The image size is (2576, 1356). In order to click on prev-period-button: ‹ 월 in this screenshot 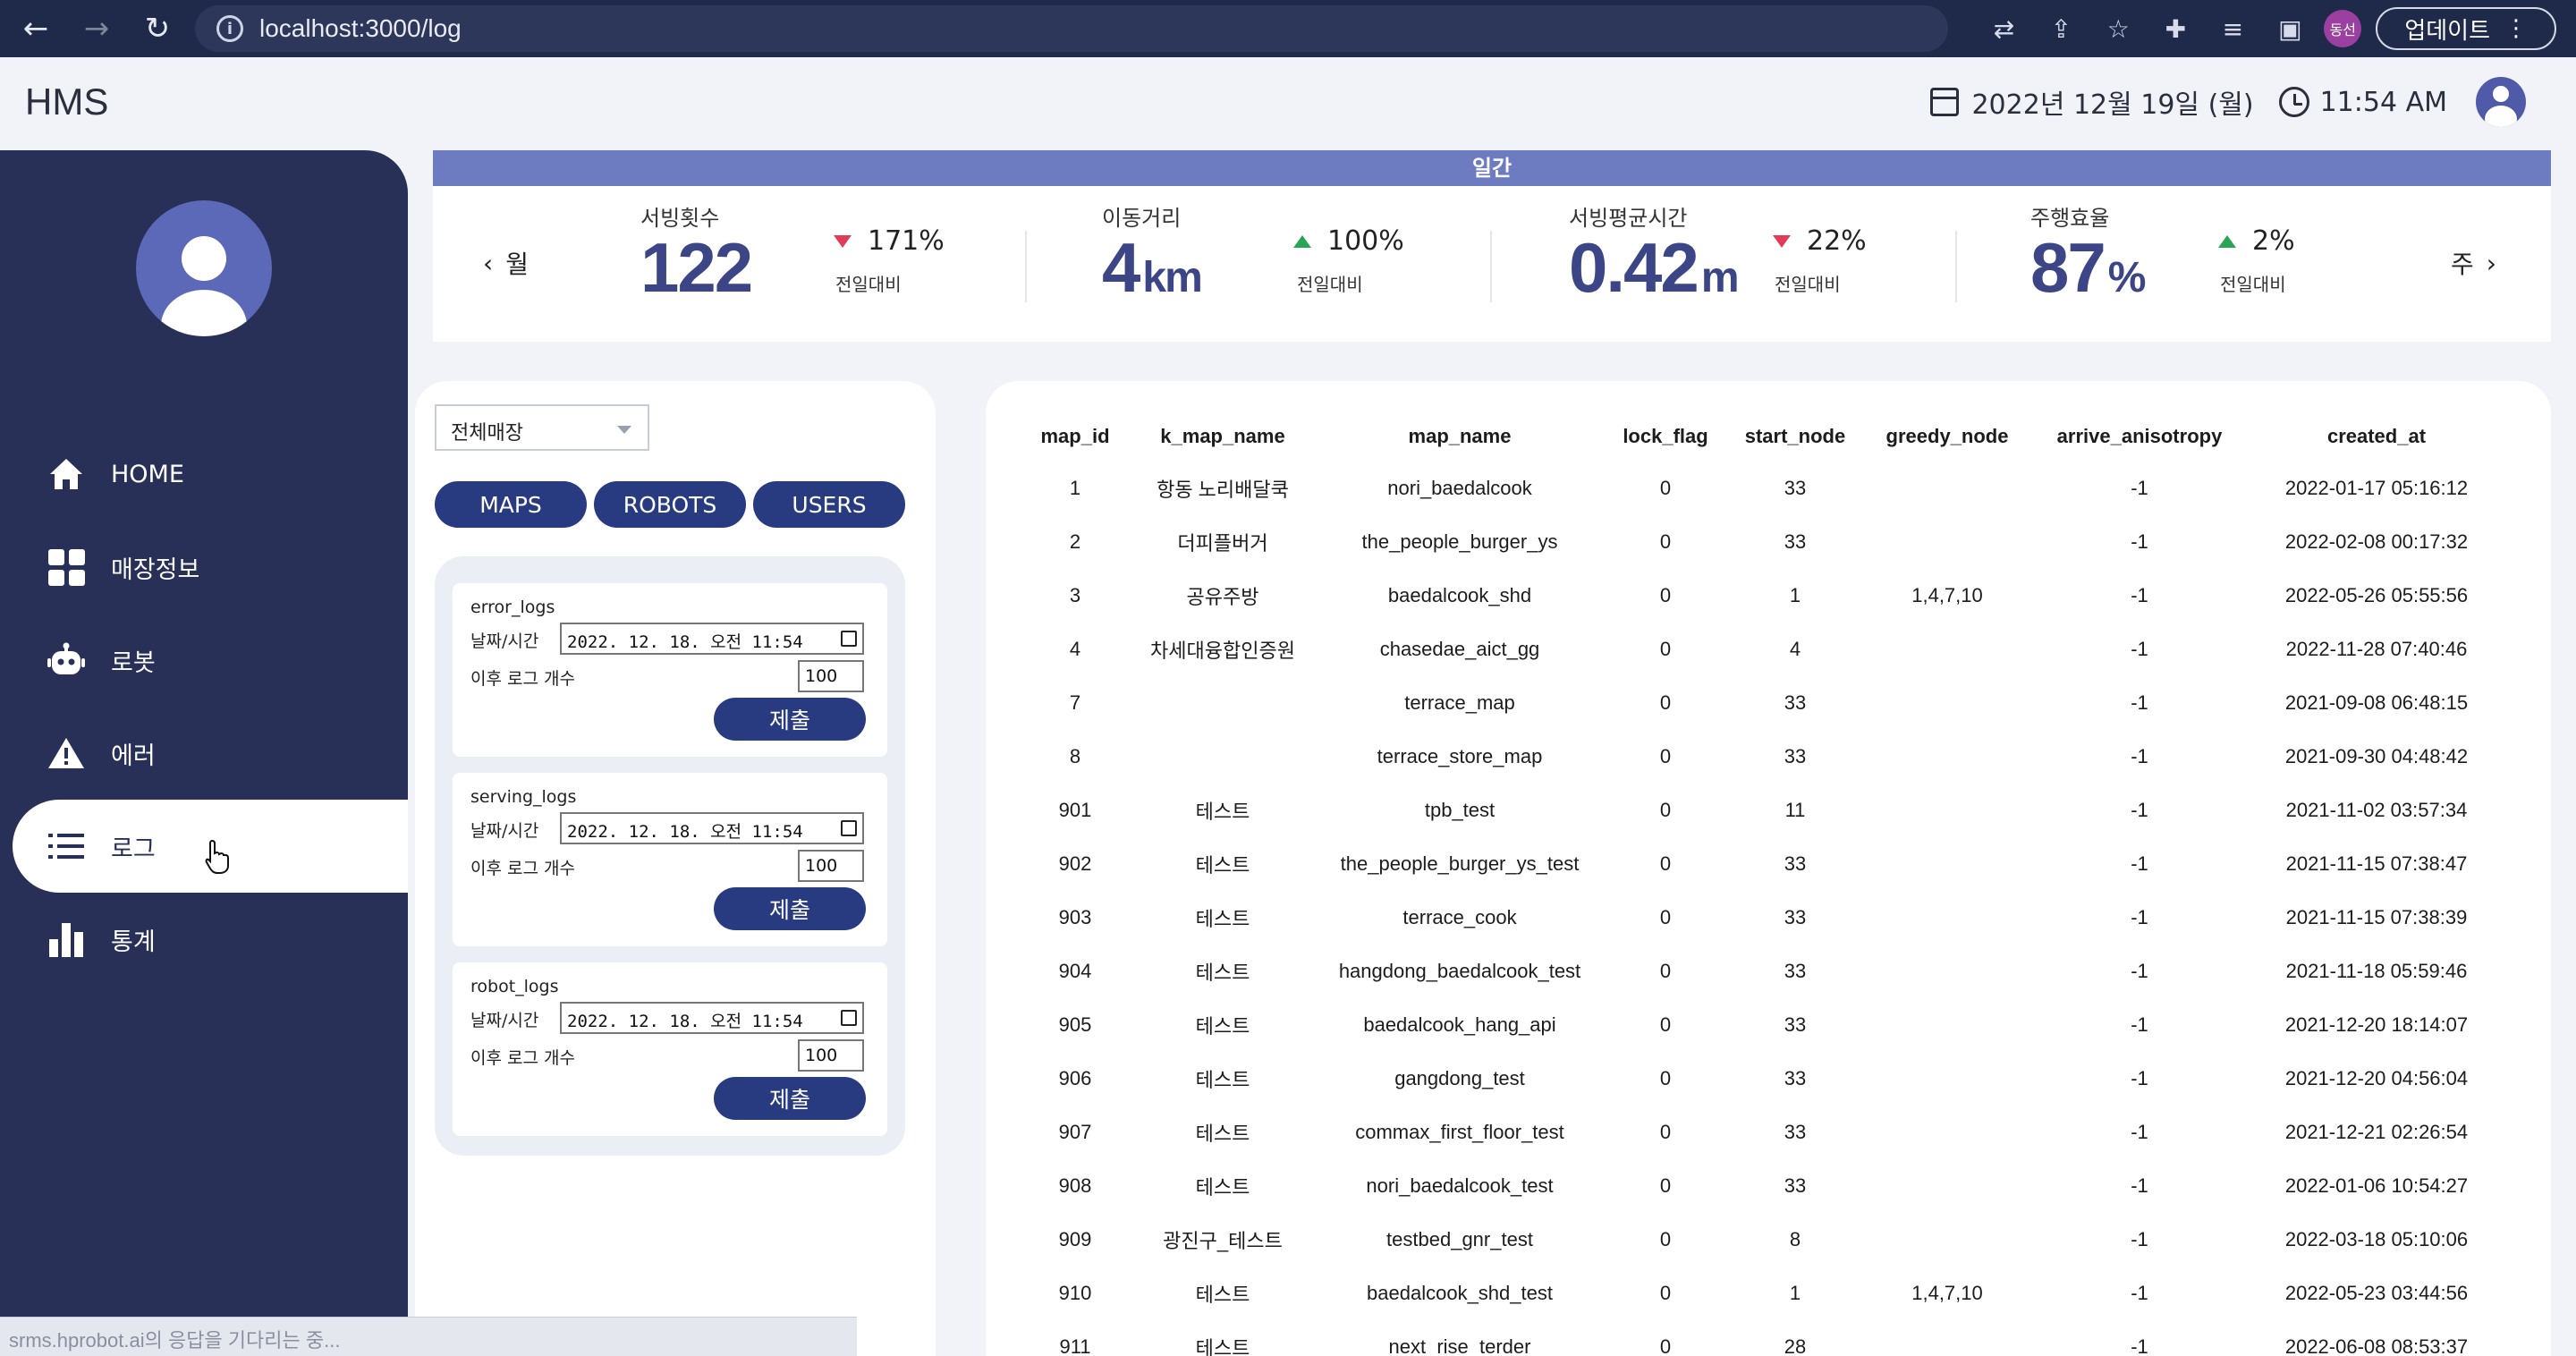, I will do `click(506, 263)`.